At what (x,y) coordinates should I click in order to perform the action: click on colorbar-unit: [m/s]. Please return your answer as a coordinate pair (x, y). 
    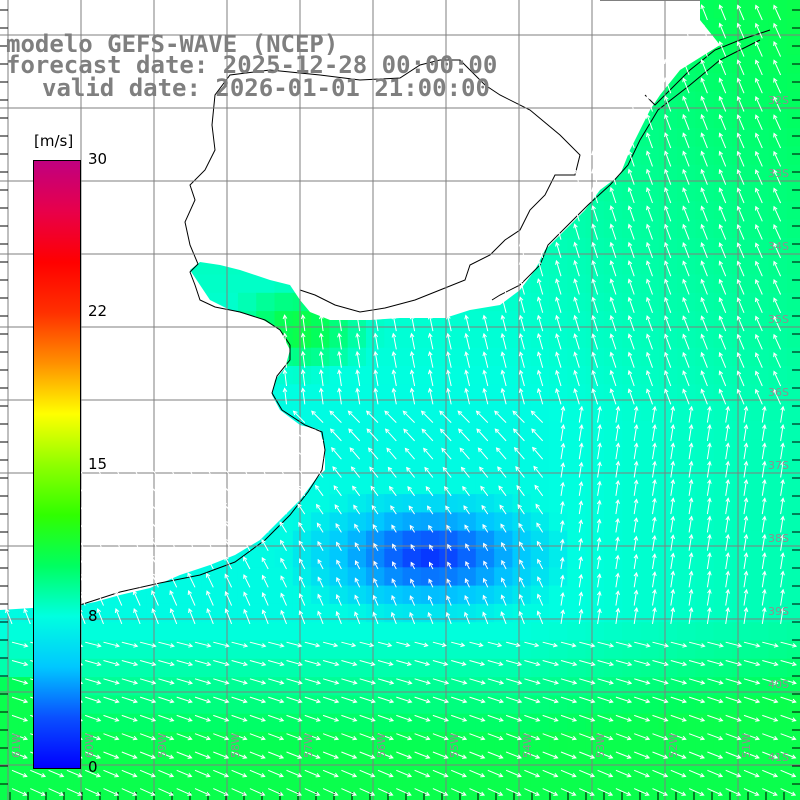
    Looking at the image, I should click on (54, 141).